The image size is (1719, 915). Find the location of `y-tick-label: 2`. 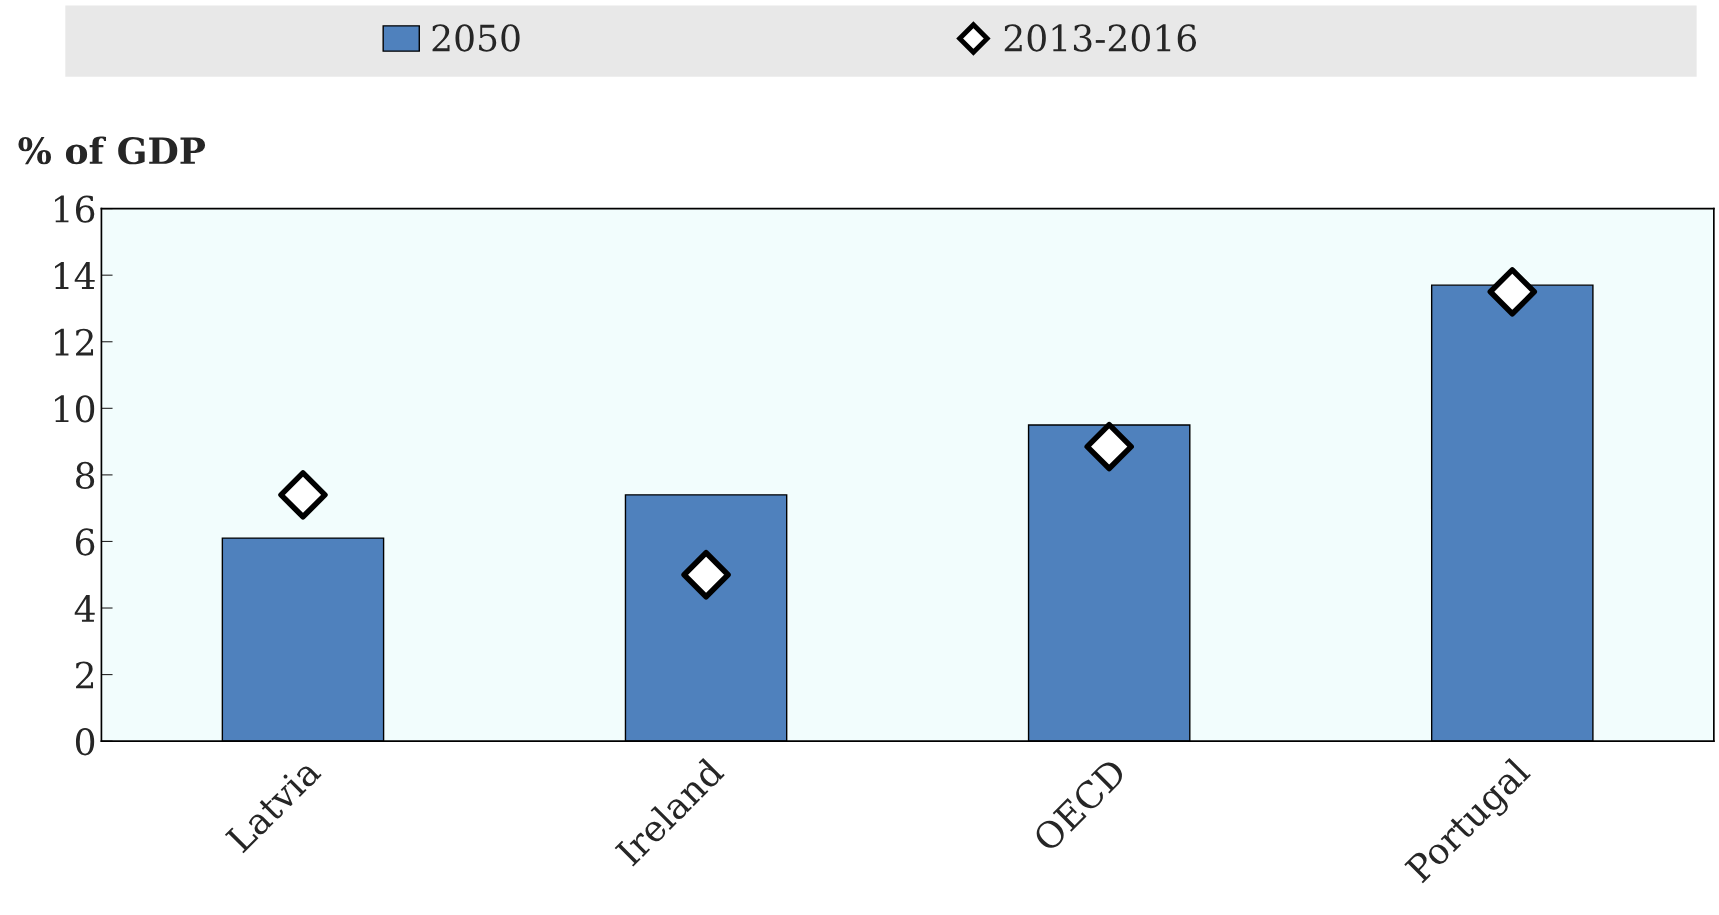

y-tick-label: 2 is located at coordinates (85, 675).